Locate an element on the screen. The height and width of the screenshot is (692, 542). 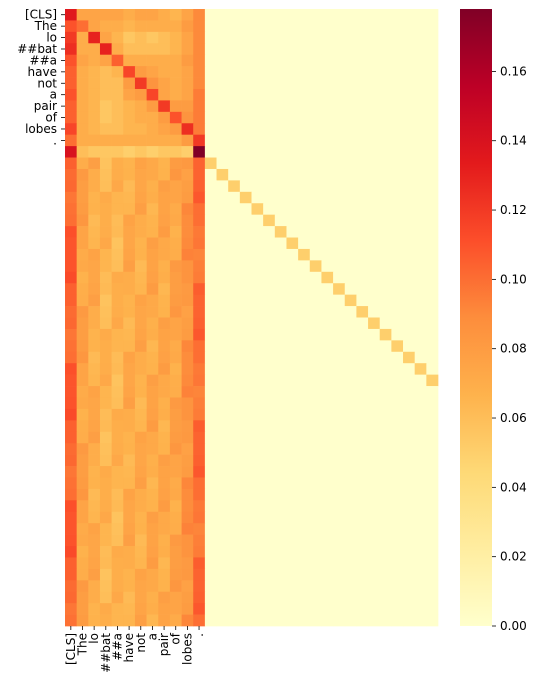
y-tick-label: The is located at coordinates (45, 26).